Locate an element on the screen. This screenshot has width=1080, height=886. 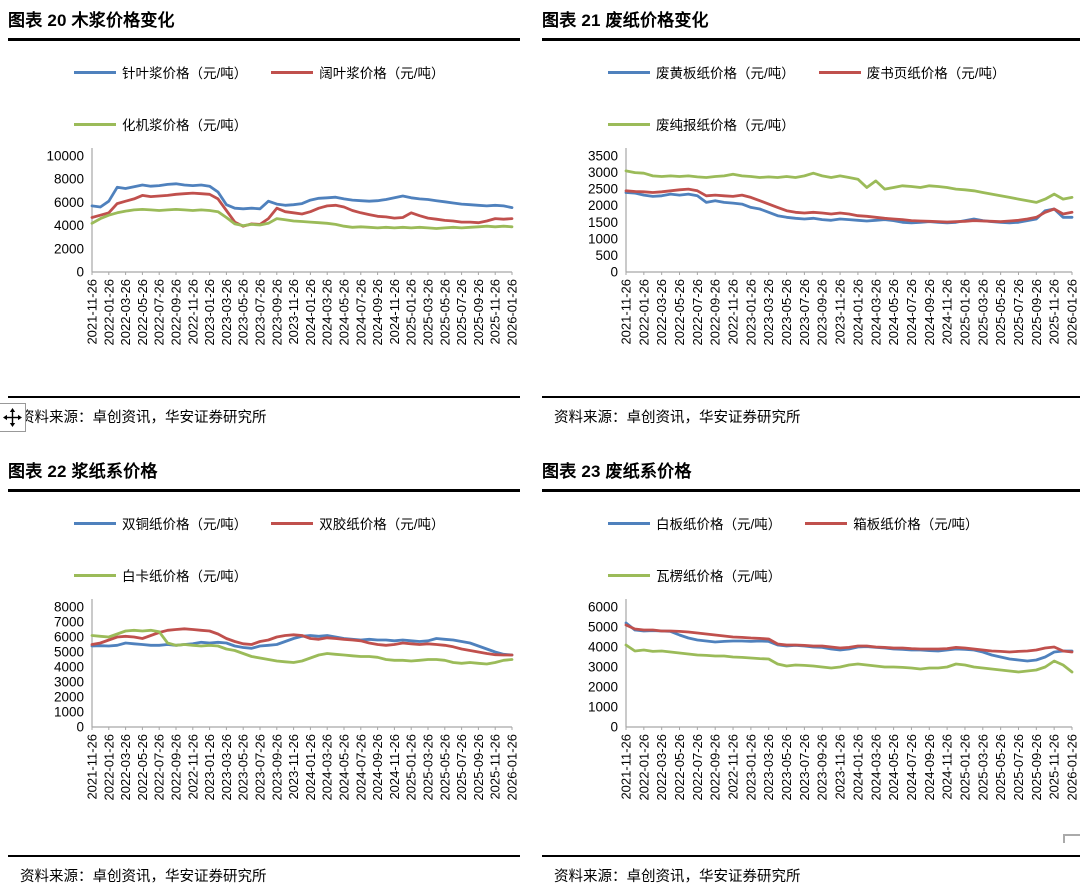
y-axis-tick-label: 7000 is located at coordinates (69, 622).